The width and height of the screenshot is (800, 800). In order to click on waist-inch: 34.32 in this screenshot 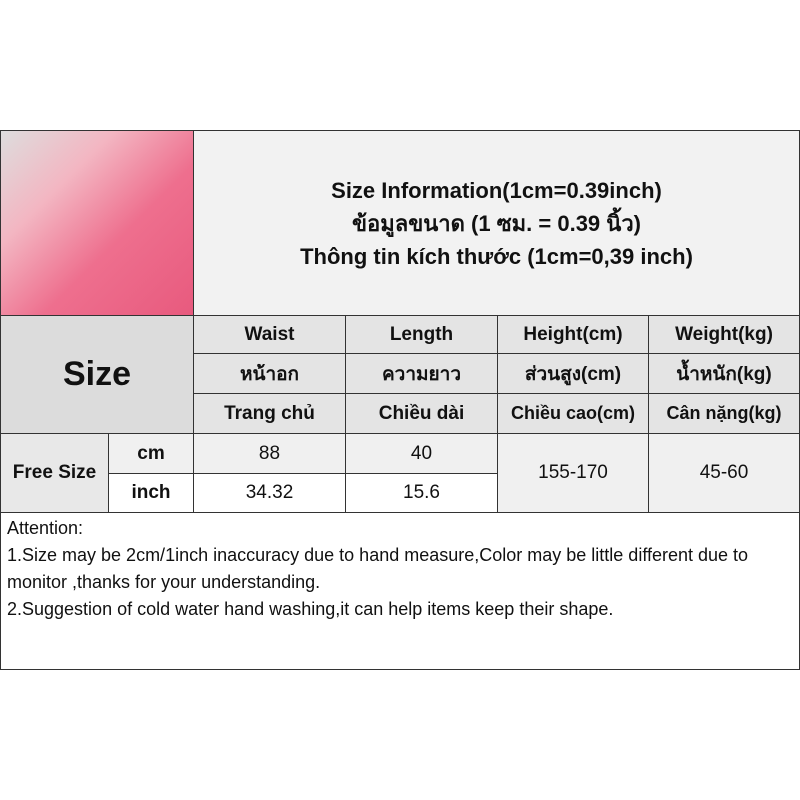, I will do `click(269, 493)`.